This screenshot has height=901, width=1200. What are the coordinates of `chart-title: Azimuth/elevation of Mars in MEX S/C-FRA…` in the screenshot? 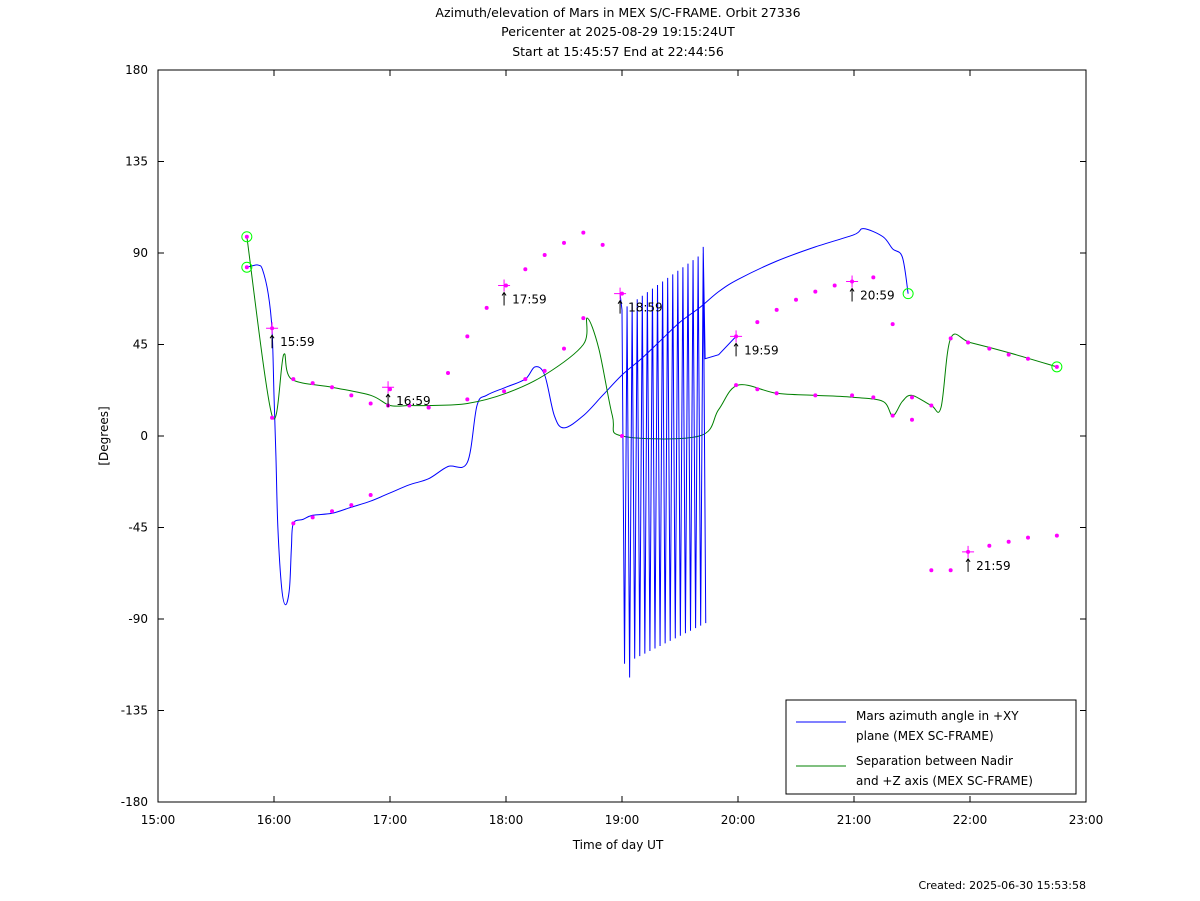 It's located at (617, 12).